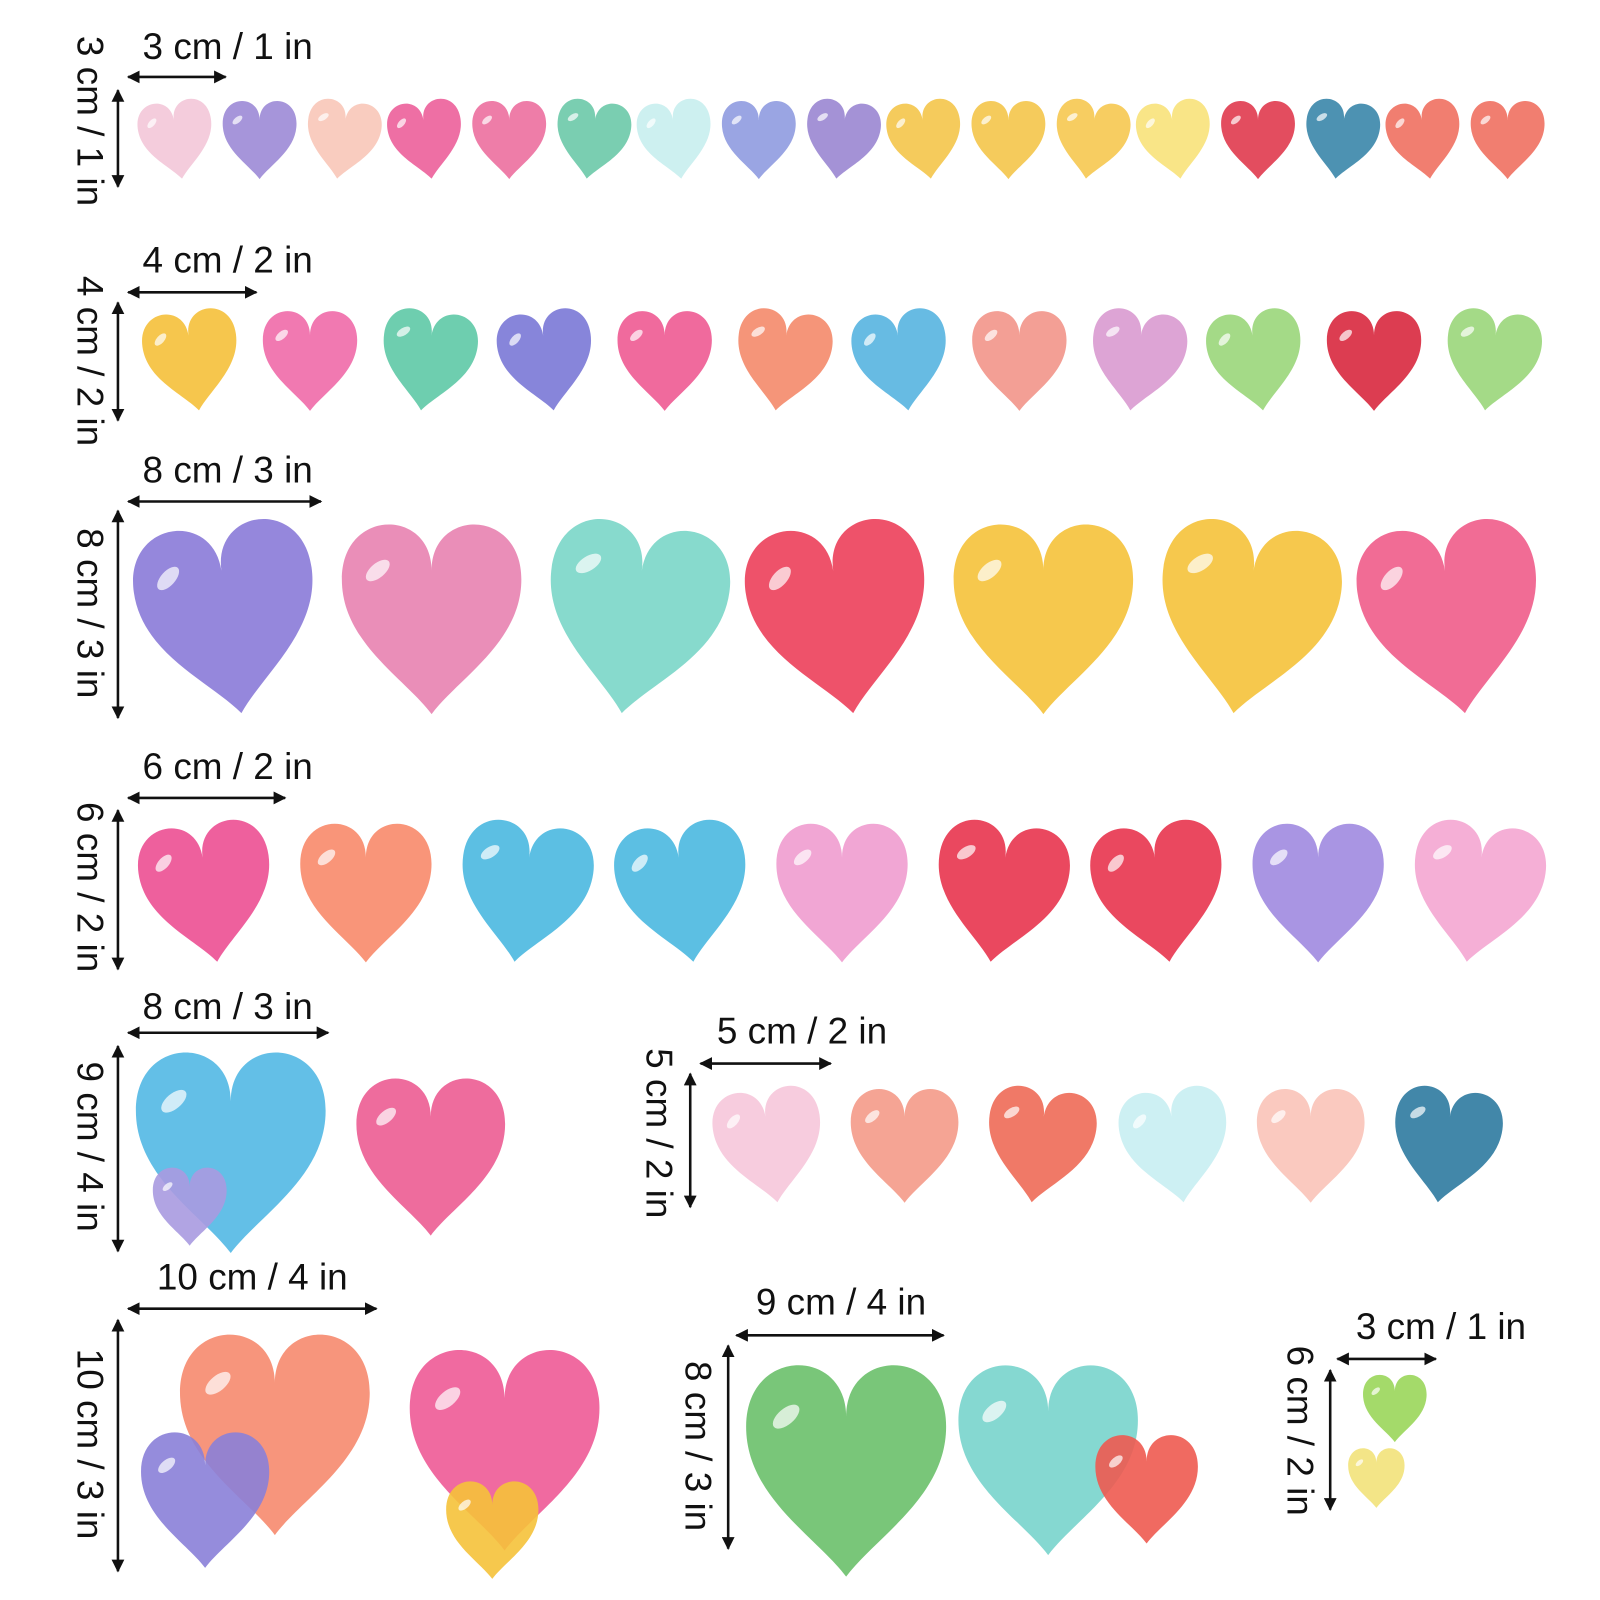 The height and width of the screenshot is (1600, 1600). I want to click on height-label: 5 cm / 2 in, so click(659, 1133).